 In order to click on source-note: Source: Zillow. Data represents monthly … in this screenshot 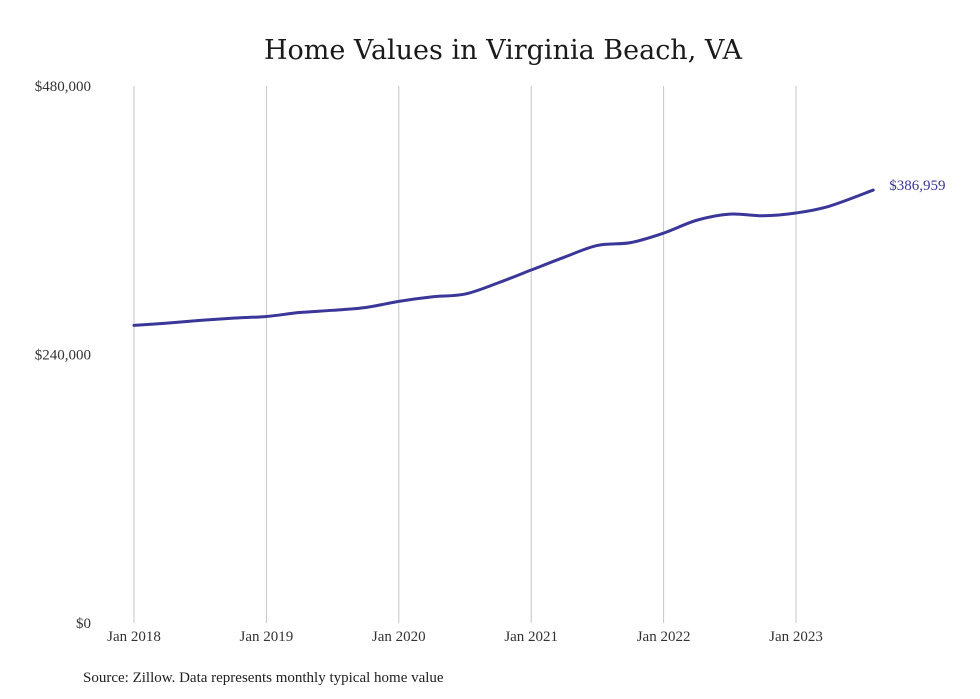, I will do `click(263, 678)`.